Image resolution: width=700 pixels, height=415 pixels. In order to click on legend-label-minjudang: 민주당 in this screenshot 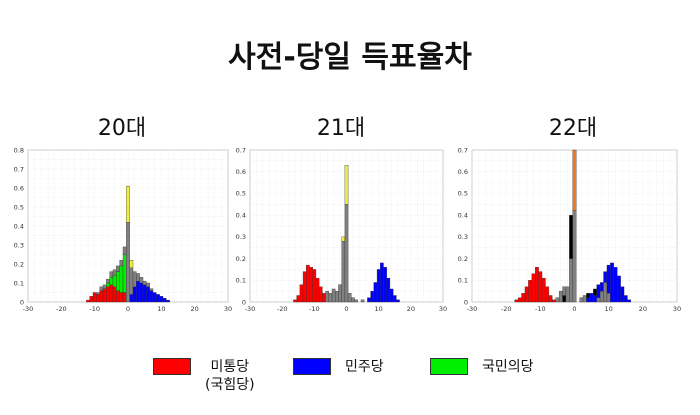, I will do `click(364, 367)`.